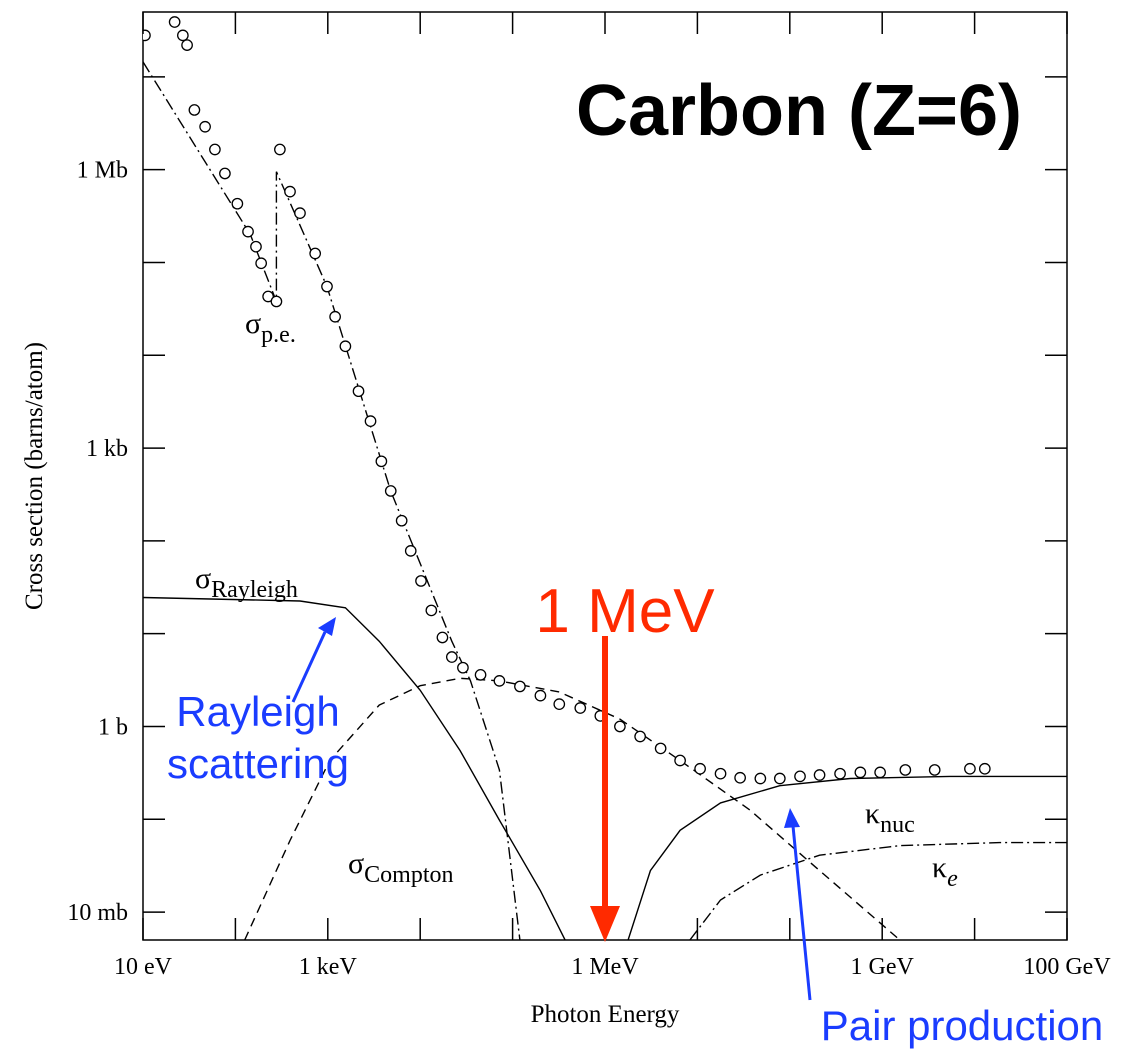  Describe the element at coordinates (113, 727) in the screenshot. I see `y-tick-label: 1 b` at that location.